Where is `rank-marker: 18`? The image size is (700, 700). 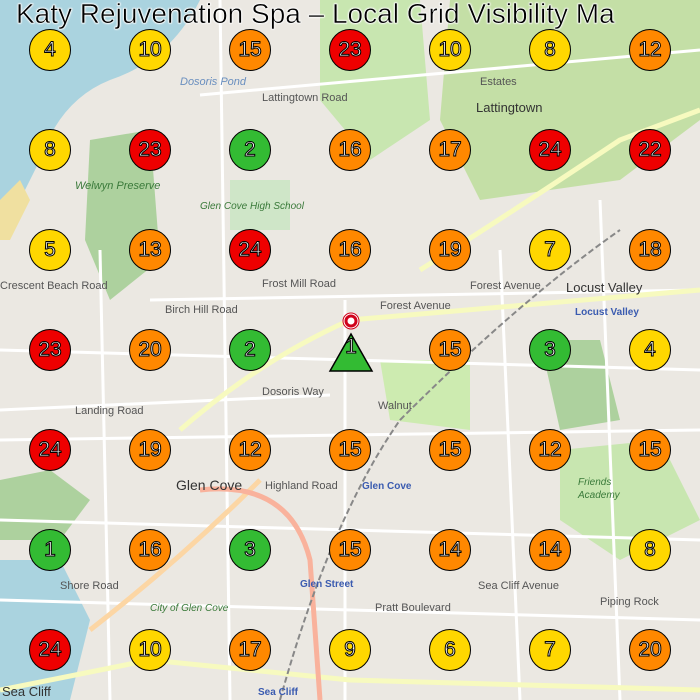
rank-marker: 18 is located at coordinates (650, 250).